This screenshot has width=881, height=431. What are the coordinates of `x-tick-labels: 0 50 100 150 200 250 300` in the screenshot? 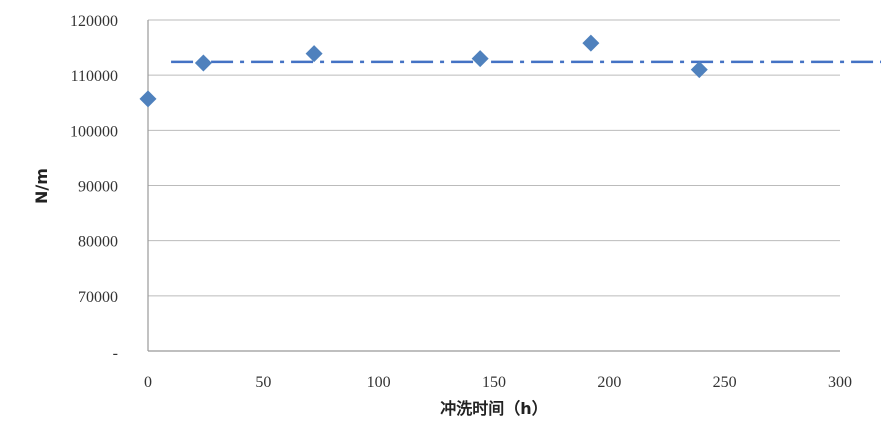 It's located at (498, 382).